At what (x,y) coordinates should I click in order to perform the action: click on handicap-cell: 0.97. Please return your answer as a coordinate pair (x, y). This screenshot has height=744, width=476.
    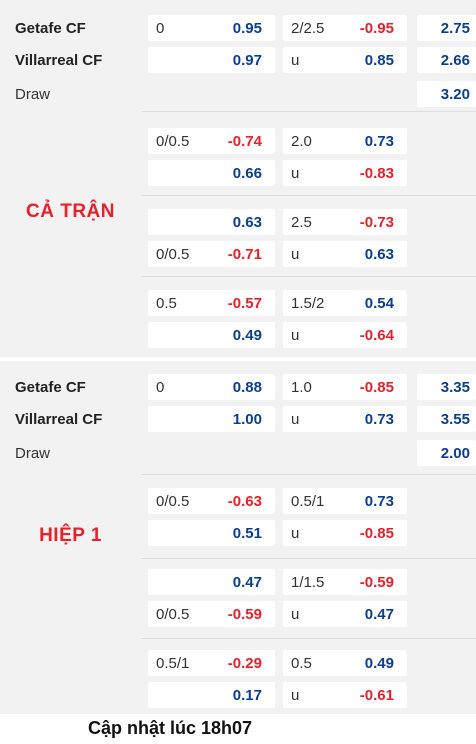
    Looking at the image, I should click on (211, 60).